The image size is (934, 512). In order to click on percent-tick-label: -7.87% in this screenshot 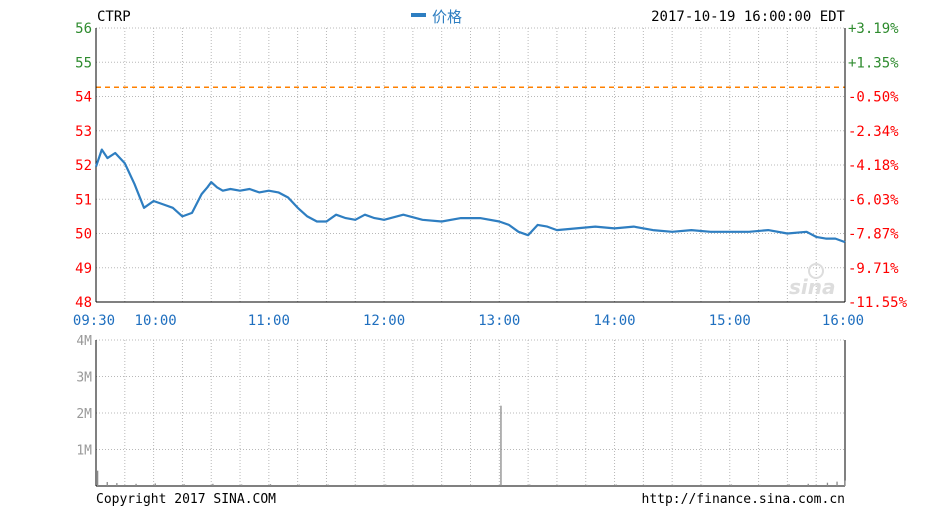, I will do `click(873, 235)`.